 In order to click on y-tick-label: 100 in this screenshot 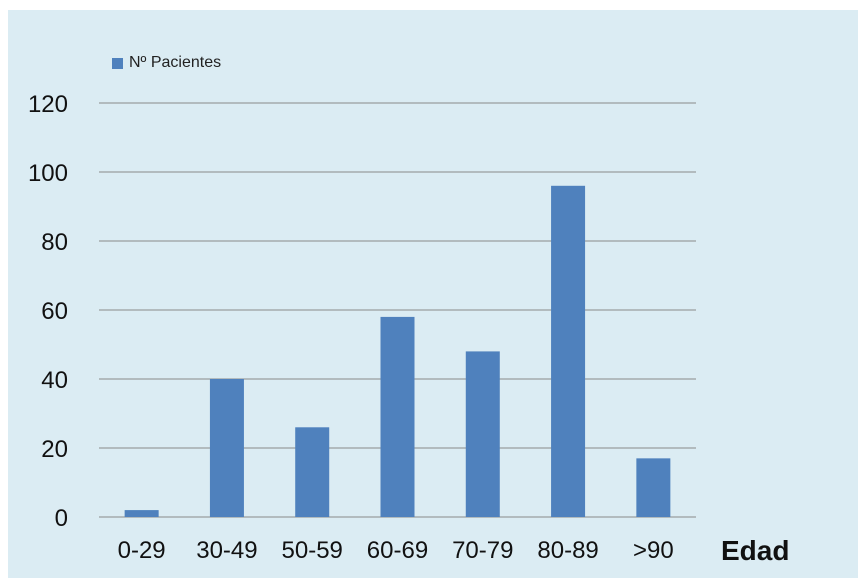, I will do `click(48, 173)`.